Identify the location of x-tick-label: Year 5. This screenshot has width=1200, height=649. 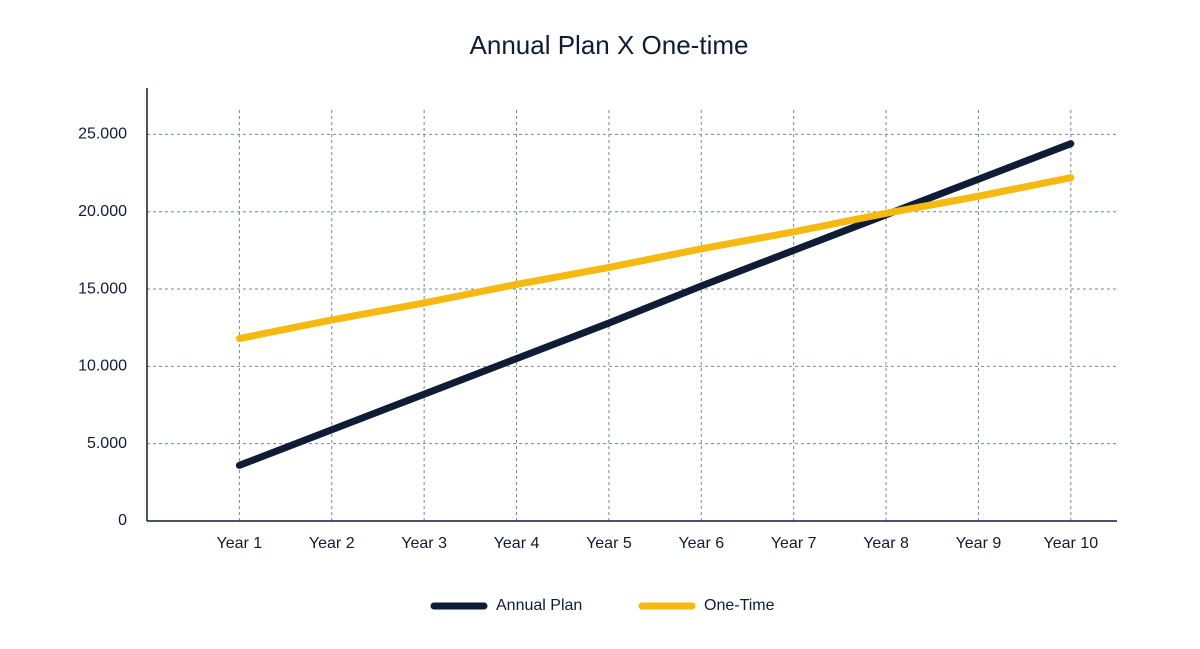
(609, 543).